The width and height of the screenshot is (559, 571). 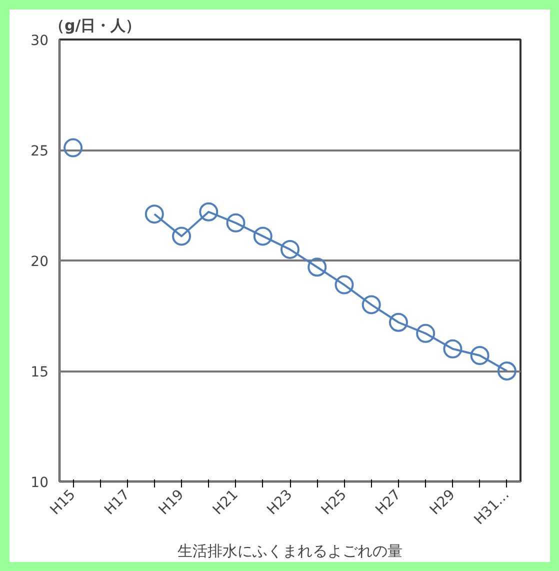 I want to click on x-axis-title: 生活排水にふくまれるよごれの量, so click(x=290, y=551).